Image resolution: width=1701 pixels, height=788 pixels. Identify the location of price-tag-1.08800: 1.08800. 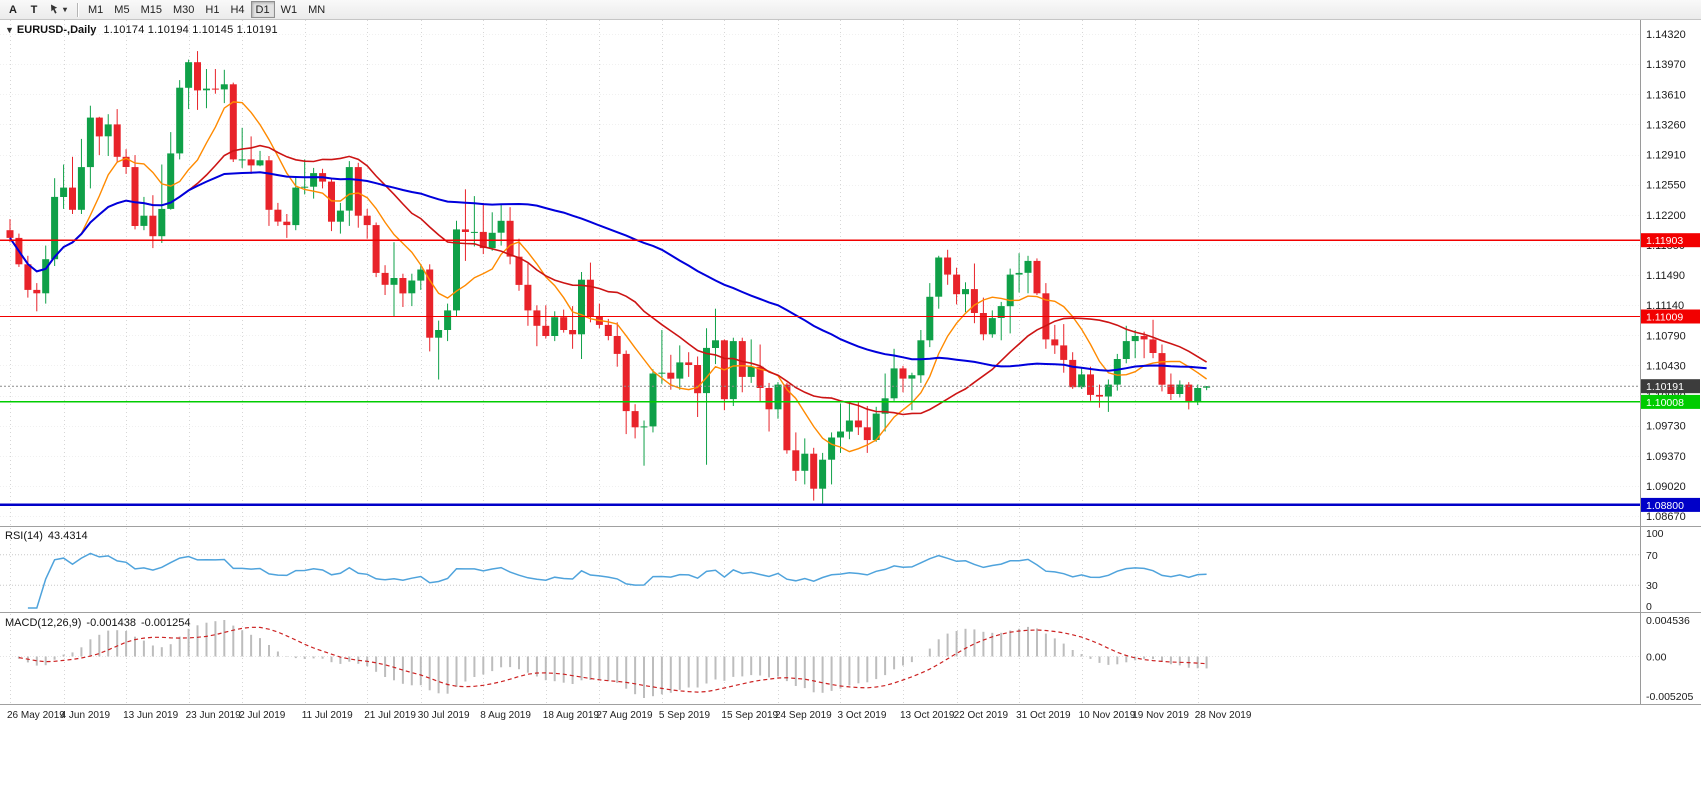
(1670, 504).